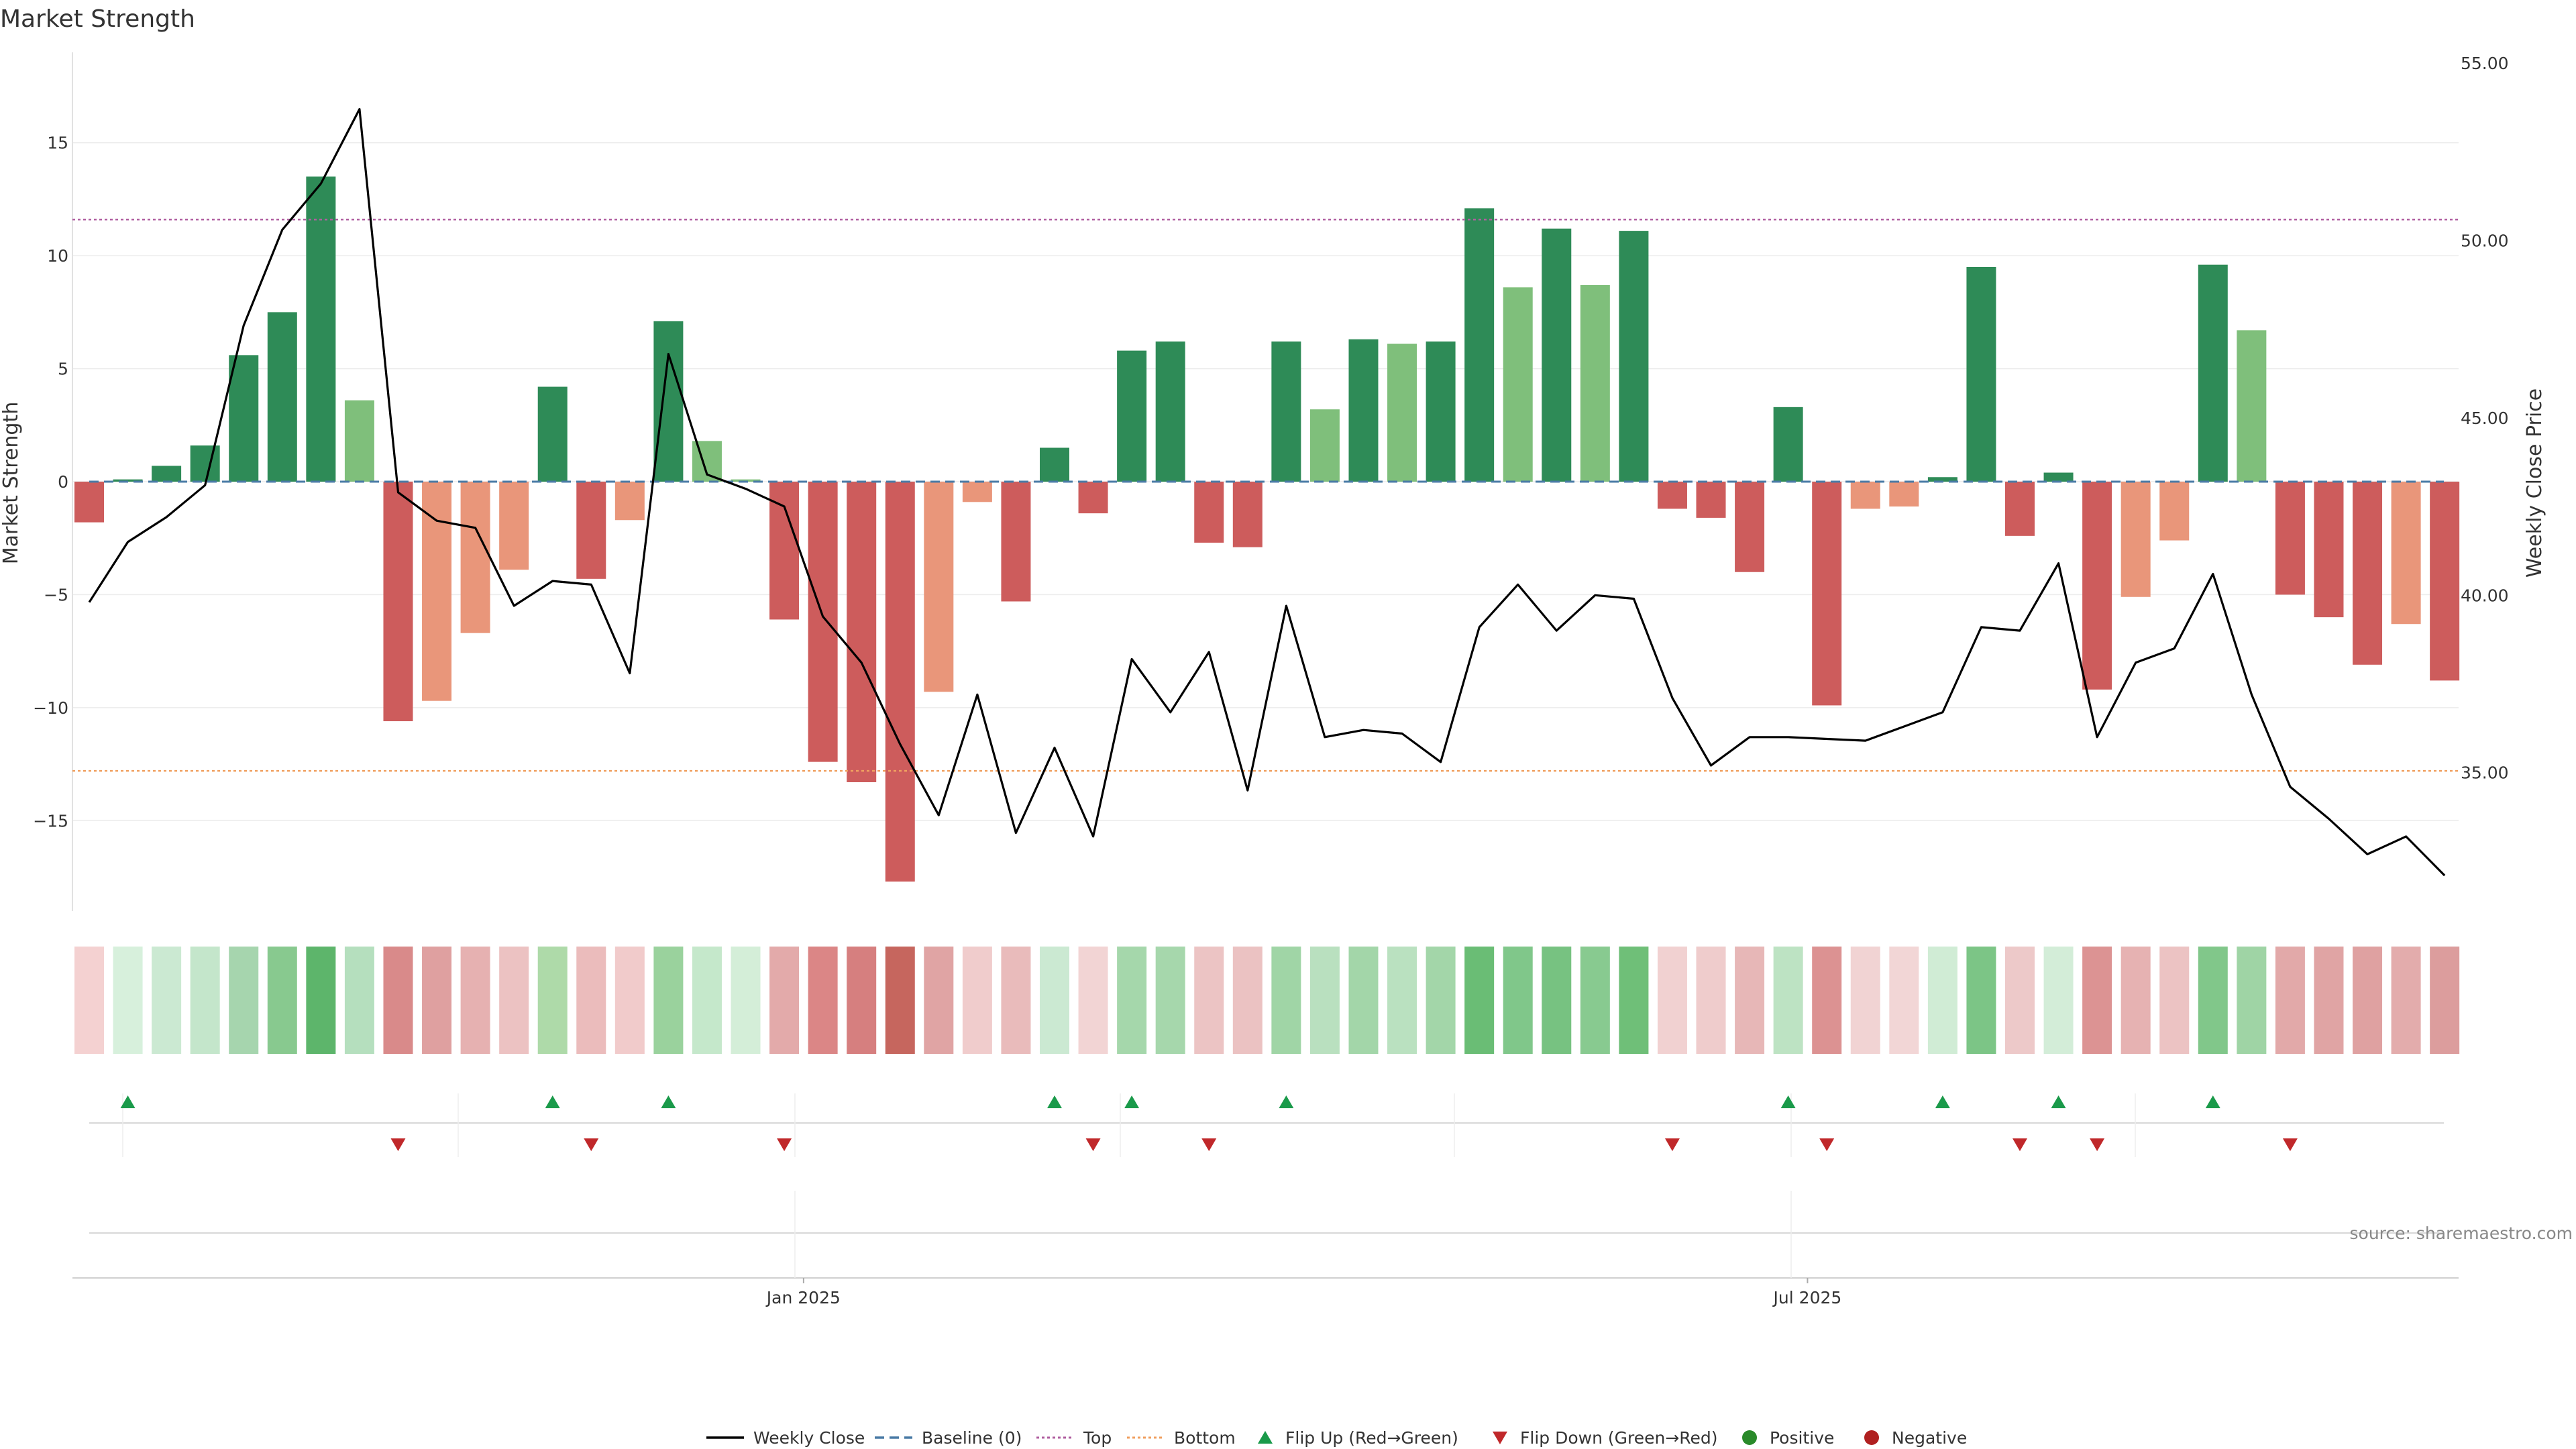 The width and height of the screenshot is (2576, 1449). I want to click on legend-item: Baseline (0), so click(948, 1438).